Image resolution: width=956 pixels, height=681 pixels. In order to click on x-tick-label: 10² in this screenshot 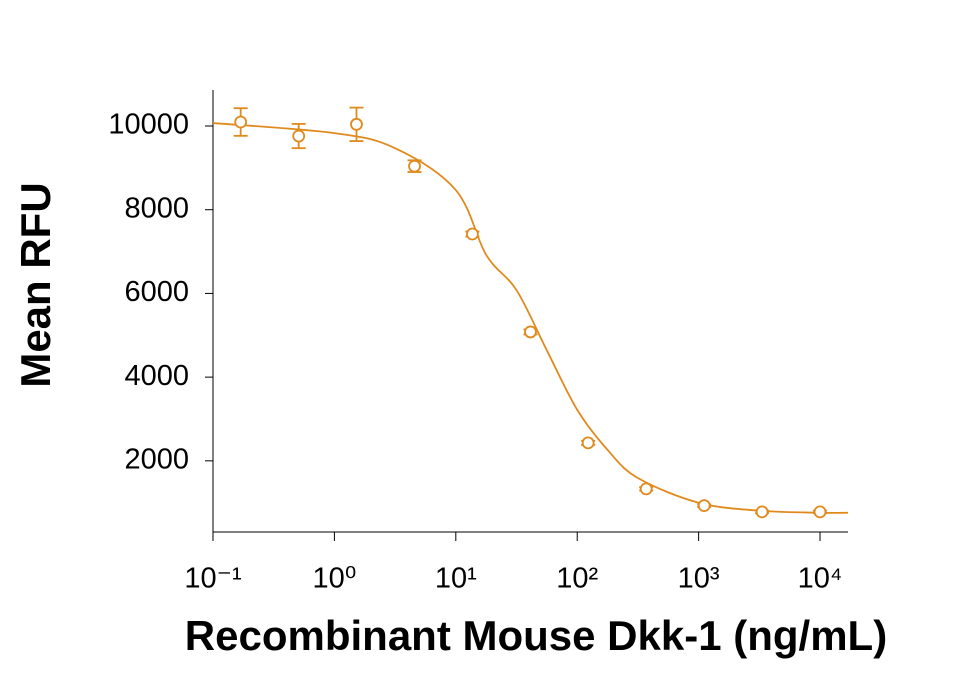, I will do `click(577, 579)`.